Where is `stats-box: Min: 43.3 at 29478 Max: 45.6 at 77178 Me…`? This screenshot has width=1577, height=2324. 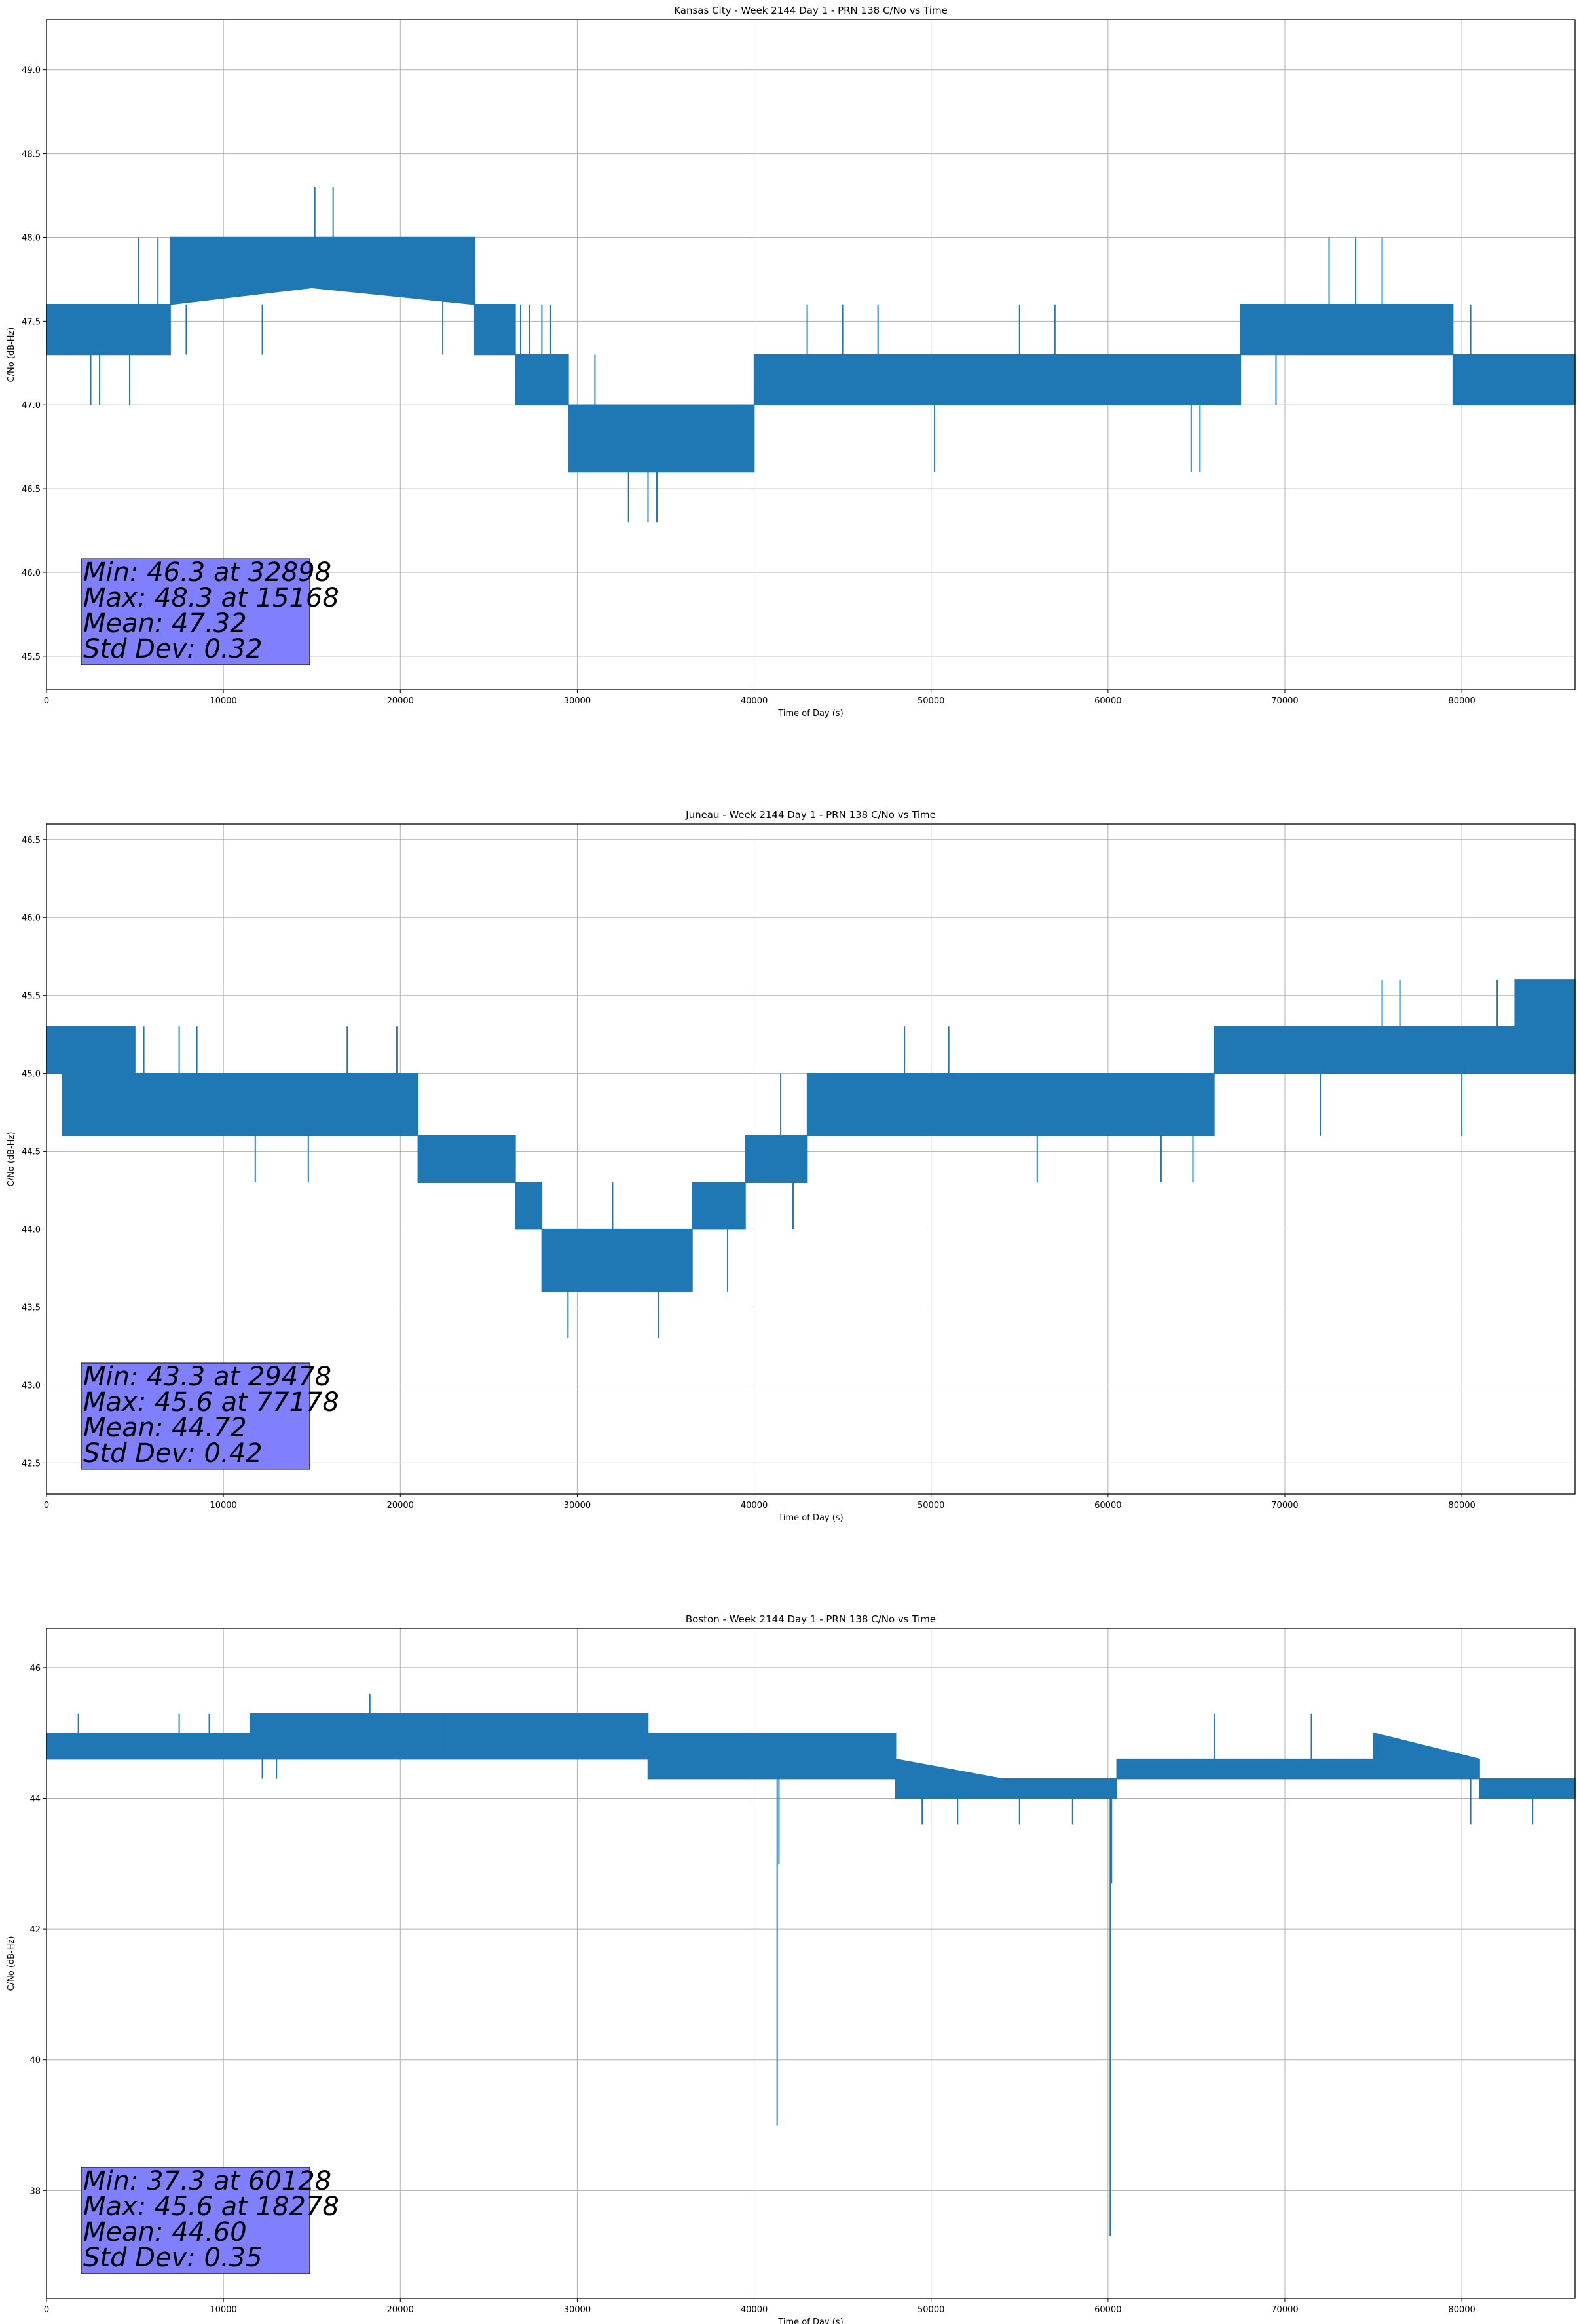
stats-box: Min: 43.3 at 29478 Max: 45.6 at 77178 Me… is located at coordinates (210, 1416).